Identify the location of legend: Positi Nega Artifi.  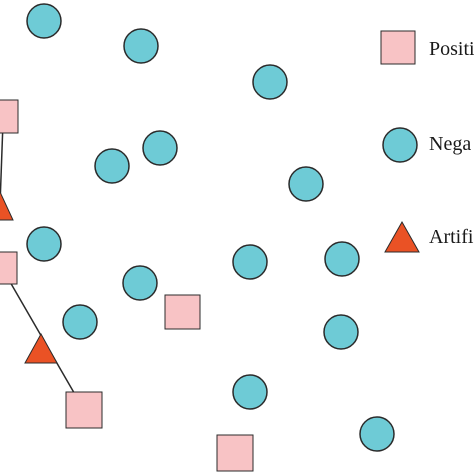
(427, 141).